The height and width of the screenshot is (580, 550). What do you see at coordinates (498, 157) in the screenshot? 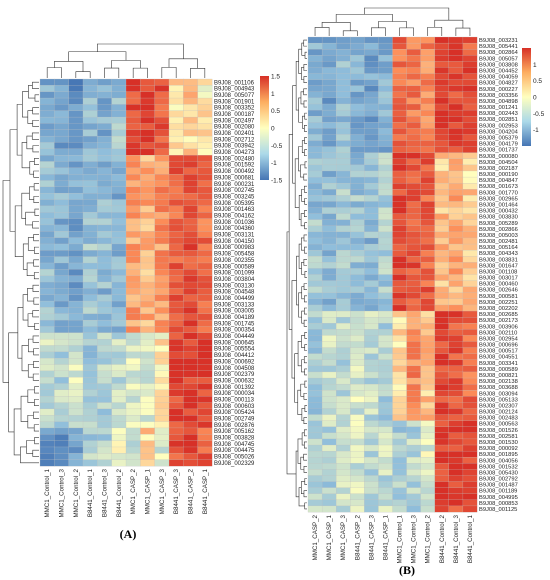
I see `panel-b-row-label: B9J08_000080` at bounding box center [498, 157].